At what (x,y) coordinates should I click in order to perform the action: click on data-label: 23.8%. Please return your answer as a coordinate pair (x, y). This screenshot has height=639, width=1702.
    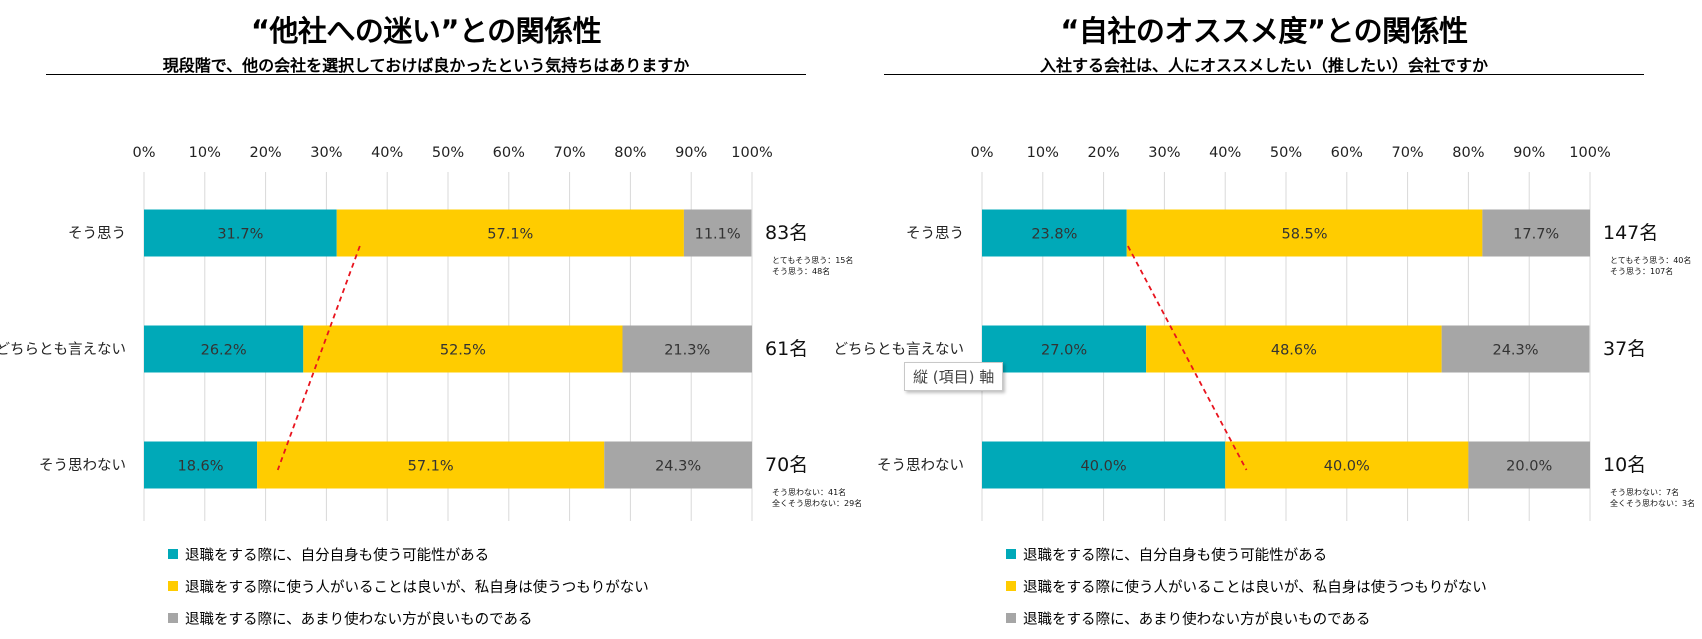
    Looking at the image, I should click on (1054, 235).